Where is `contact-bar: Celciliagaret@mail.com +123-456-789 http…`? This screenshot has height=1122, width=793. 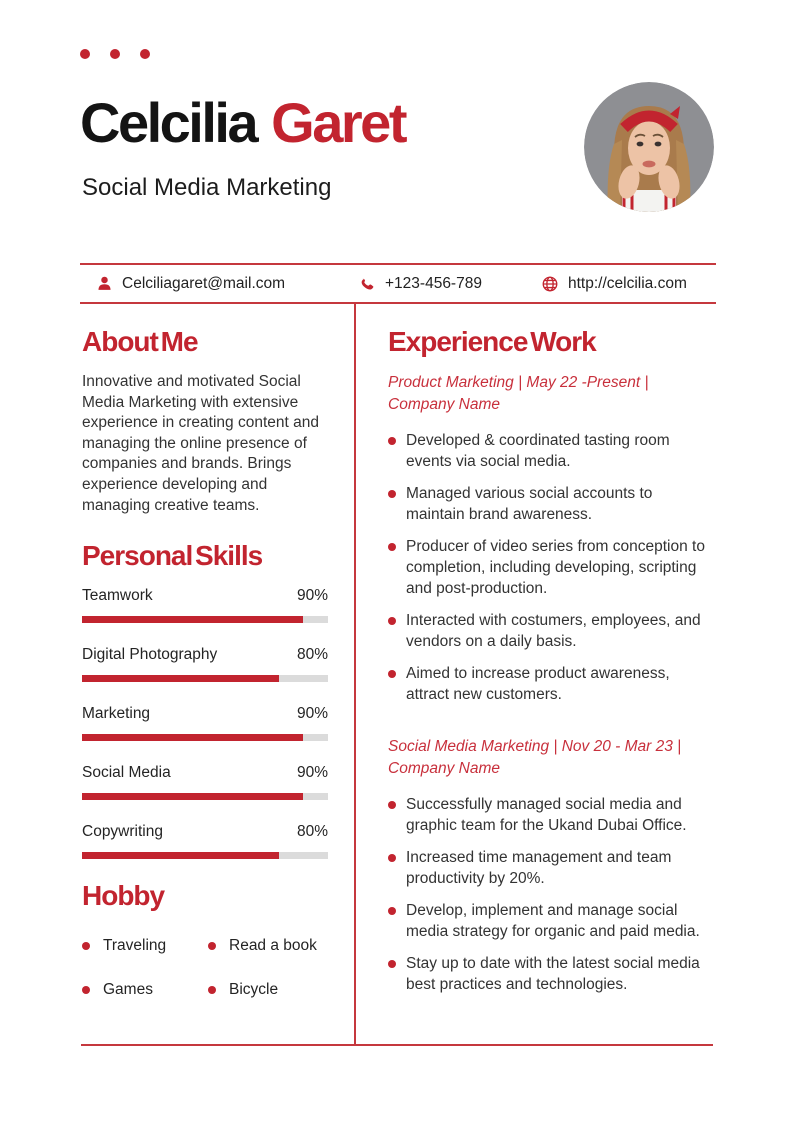
contact-bar: Celciliagaret@mail.com +123-456-789 http… is located at coordinates (398, 283).